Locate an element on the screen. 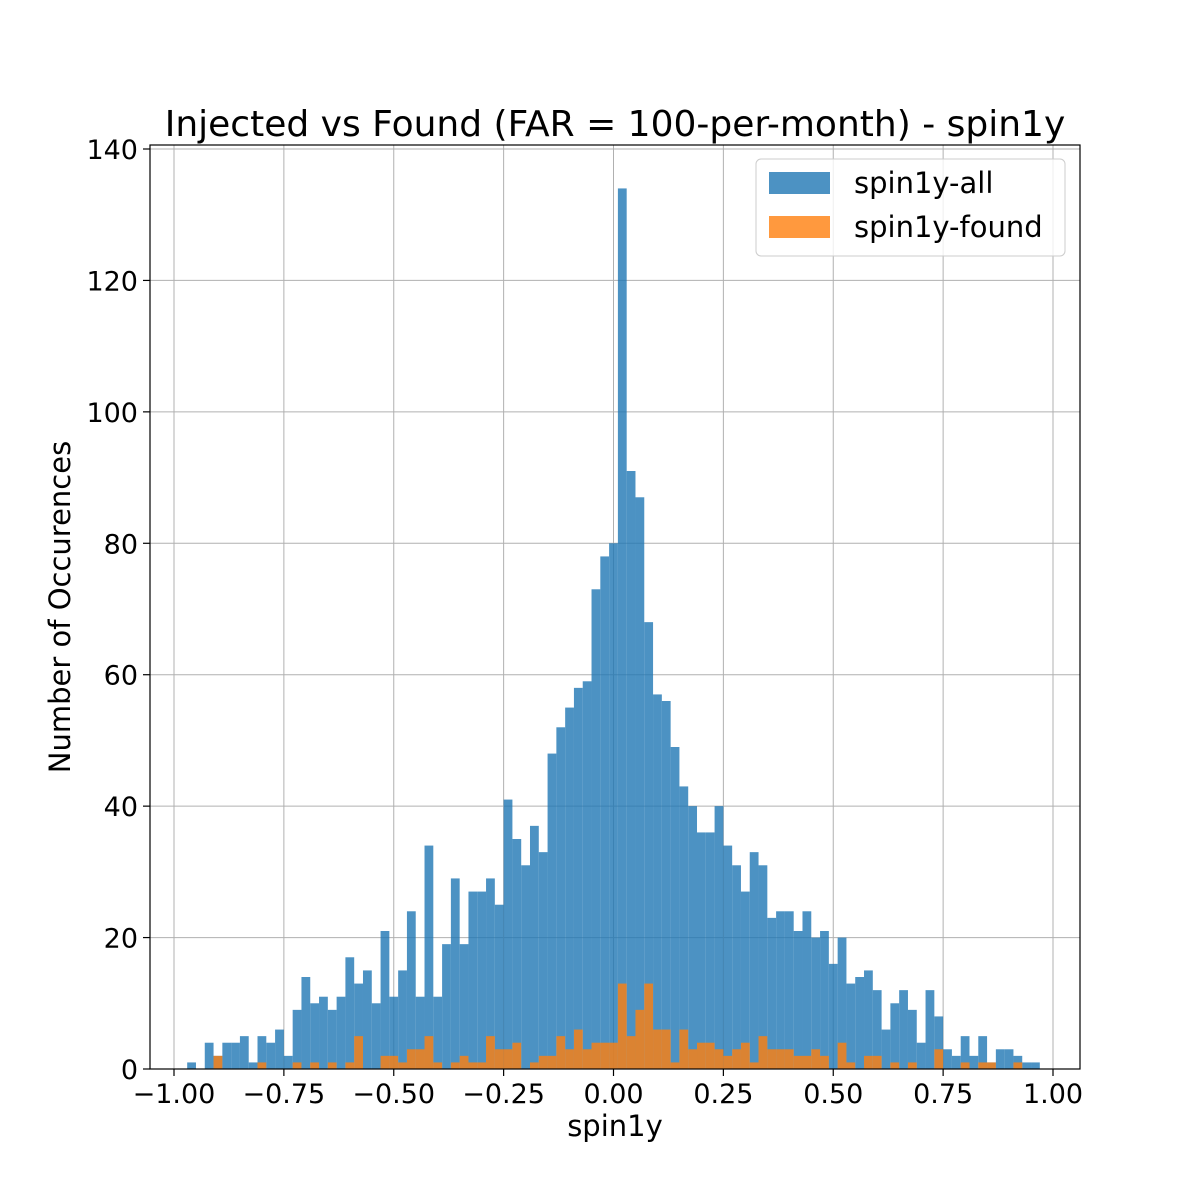  x-axis-label: spin1y is located at coordinates (615, 1126).